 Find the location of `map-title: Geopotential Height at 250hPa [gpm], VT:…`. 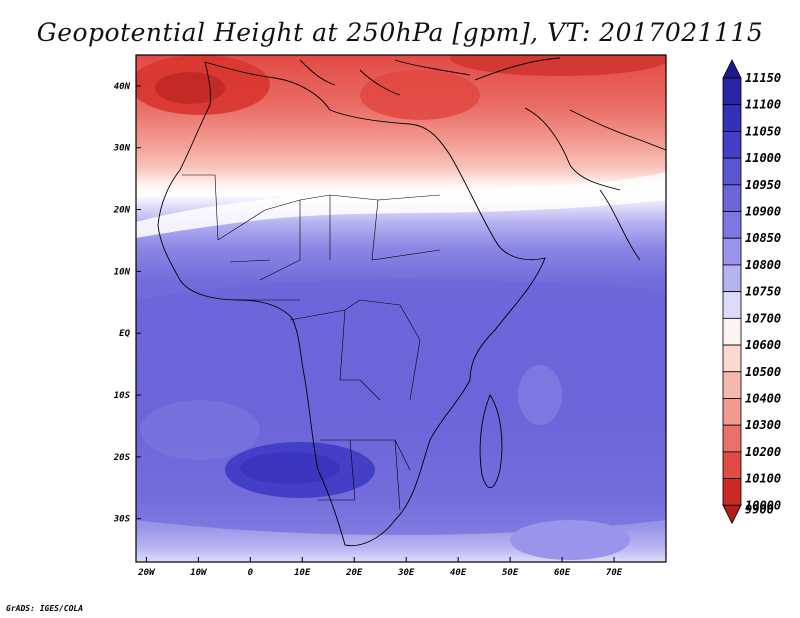

map-title: Geopotential Height at 250hPa [gpm], VT:… is located at coordinates (400, 32).